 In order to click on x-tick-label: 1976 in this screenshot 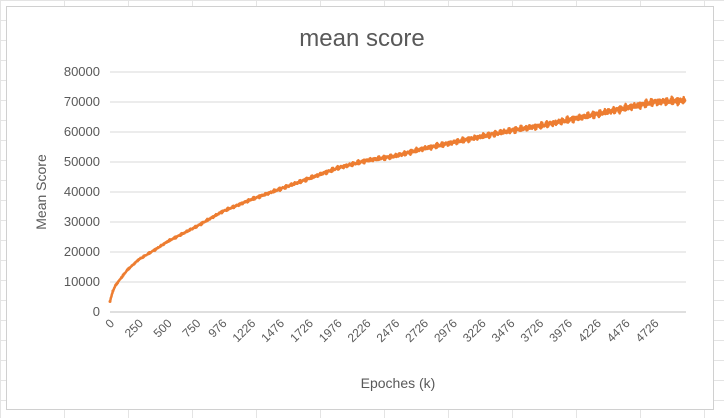, I will do `click(330, 330)`.